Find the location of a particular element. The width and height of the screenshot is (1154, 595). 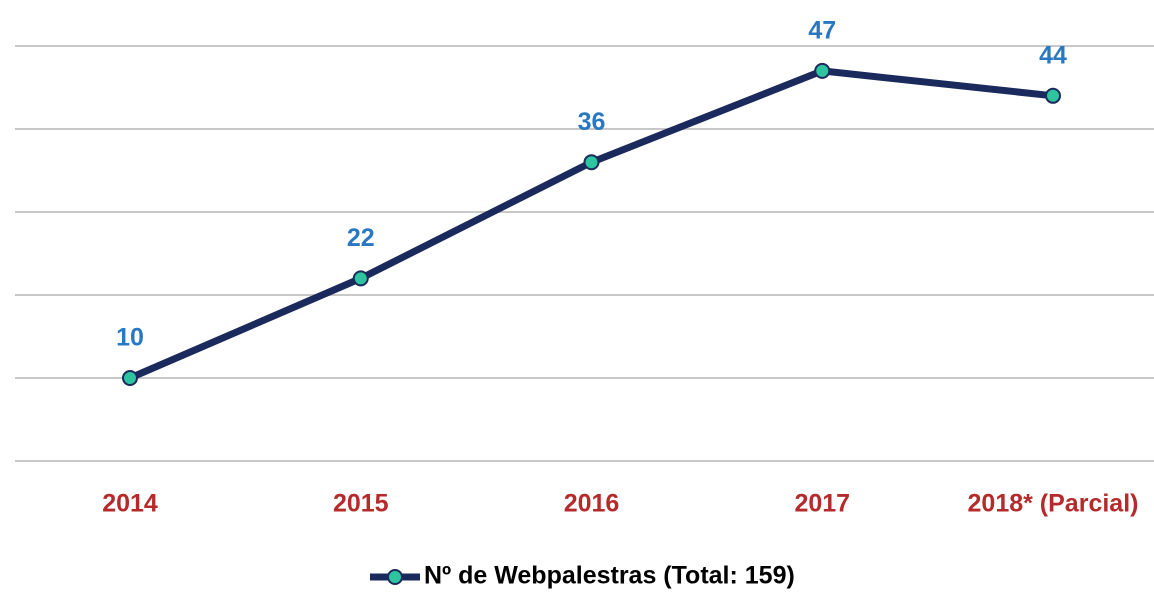

x-tick-label: 2015 is located at coordinates (361, 504).